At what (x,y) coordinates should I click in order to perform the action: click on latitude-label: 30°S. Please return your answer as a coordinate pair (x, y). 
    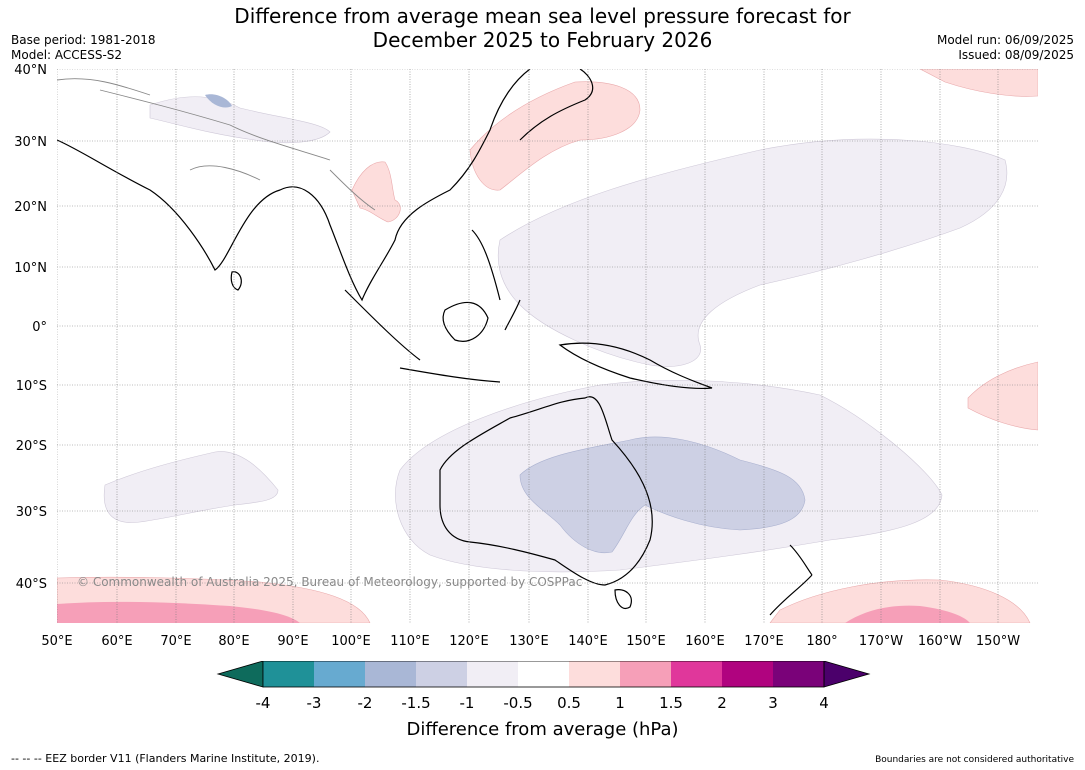
    Looking at the image, I should click on (31, 512).